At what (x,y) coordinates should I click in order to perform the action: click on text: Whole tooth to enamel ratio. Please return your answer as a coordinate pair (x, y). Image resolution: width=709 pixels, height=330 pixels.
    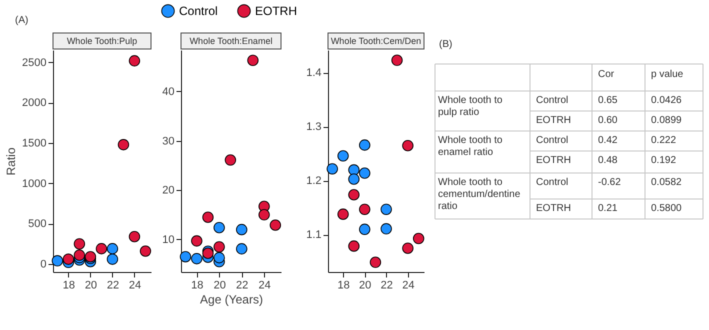
    Looking at the image, I should click on (470, 146).